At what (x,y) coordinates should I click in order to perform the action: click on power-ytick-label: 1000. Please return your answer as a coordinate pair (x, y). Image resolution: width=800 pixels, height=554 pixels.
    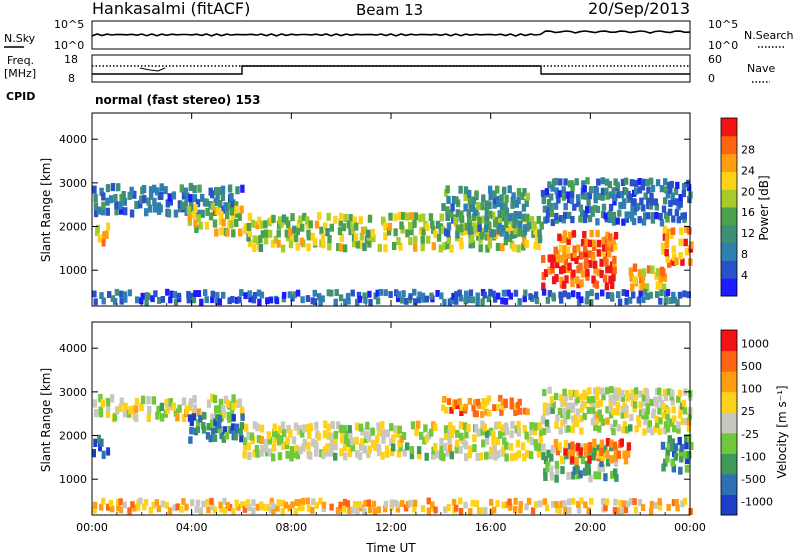
    Looking at the image, I should click on (73, 270).